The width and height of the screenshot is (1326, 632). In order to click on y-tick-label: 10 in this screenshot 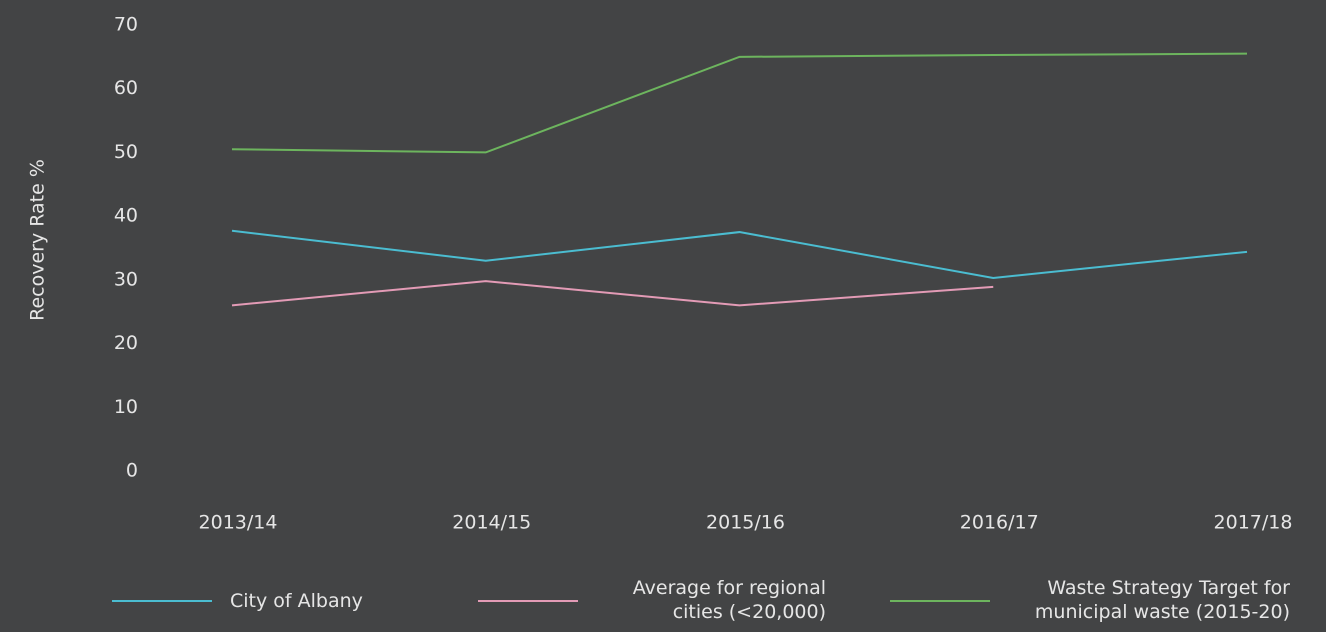, I will do `click(126, 407)`.